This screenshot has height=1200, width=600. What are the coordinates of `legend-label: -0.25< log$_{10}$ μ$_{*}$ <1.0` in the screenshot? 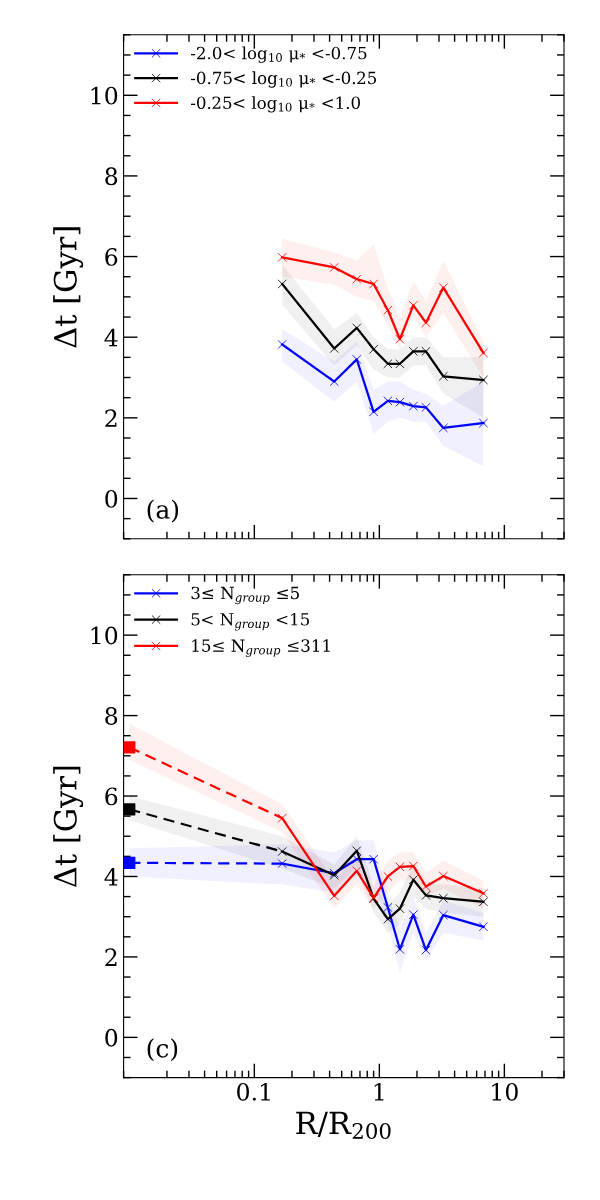 It's located at (275, 104).